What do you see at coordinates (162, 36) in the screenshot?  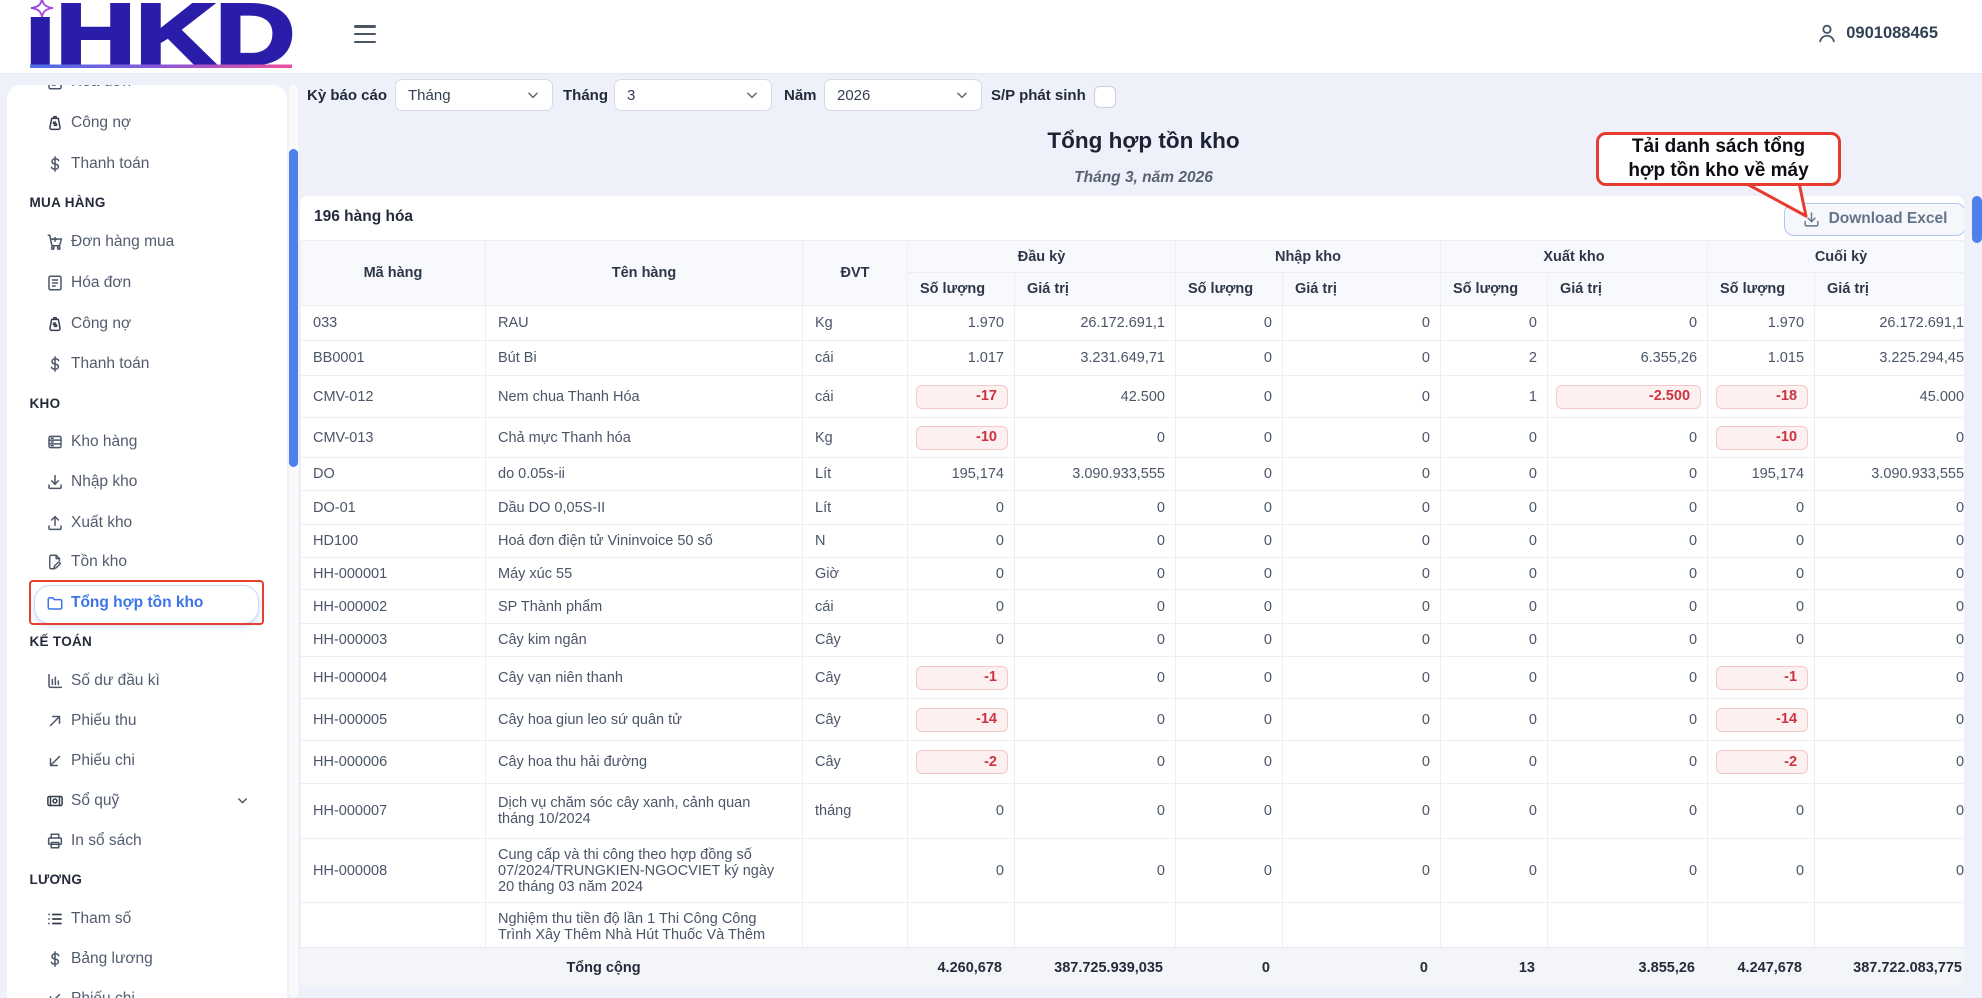 I see `svg-text: iHKD` at bounding box center [162, 36].